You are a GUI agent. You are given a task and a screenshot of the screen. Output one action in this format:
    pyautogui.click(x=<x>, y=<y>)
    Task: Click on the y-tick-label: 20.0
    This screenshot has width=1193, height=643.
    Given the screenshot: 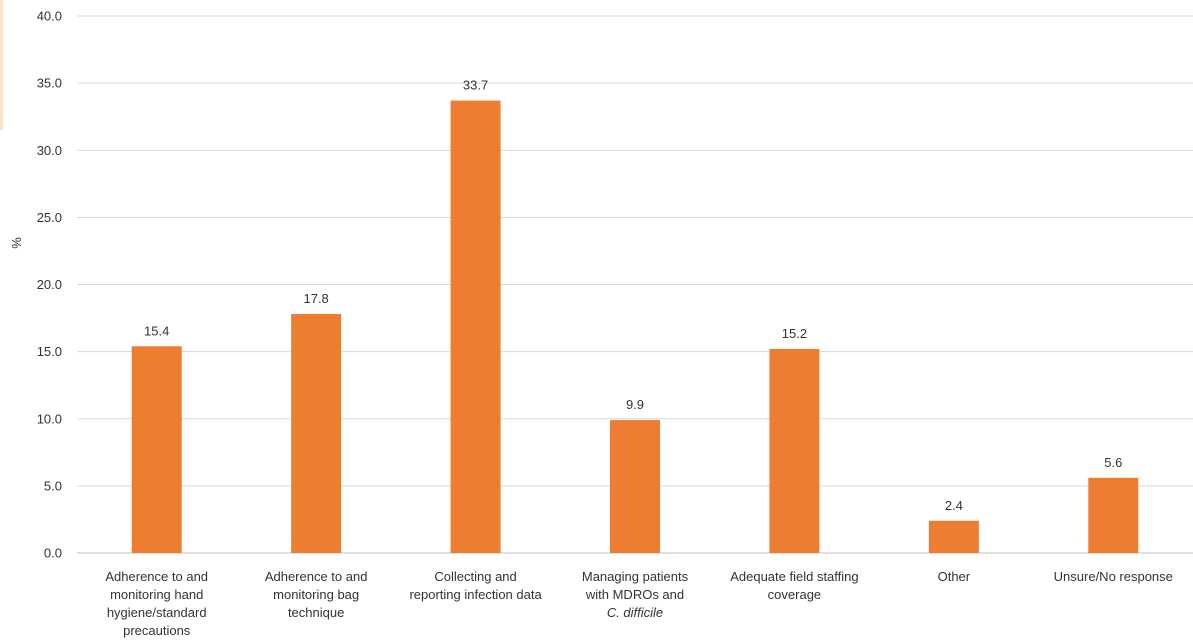 What is the action you would take?
    pyautogui.click(x=49, y=284)
    